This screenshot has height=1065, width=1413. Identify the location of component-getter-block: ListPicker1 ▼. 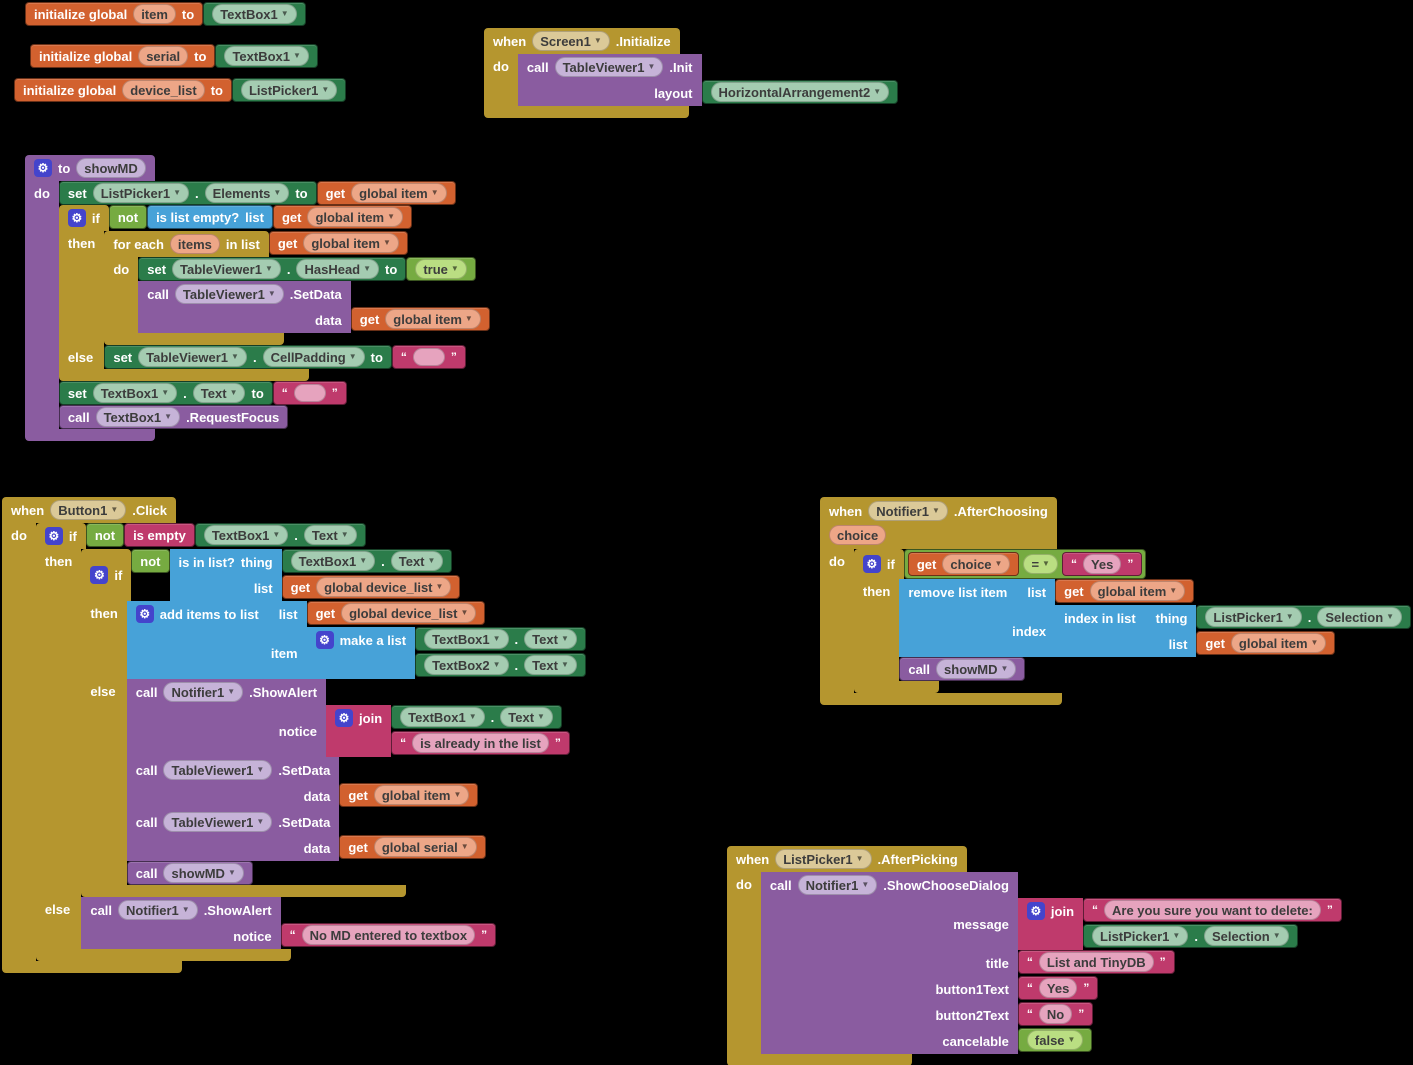
(289, 90).